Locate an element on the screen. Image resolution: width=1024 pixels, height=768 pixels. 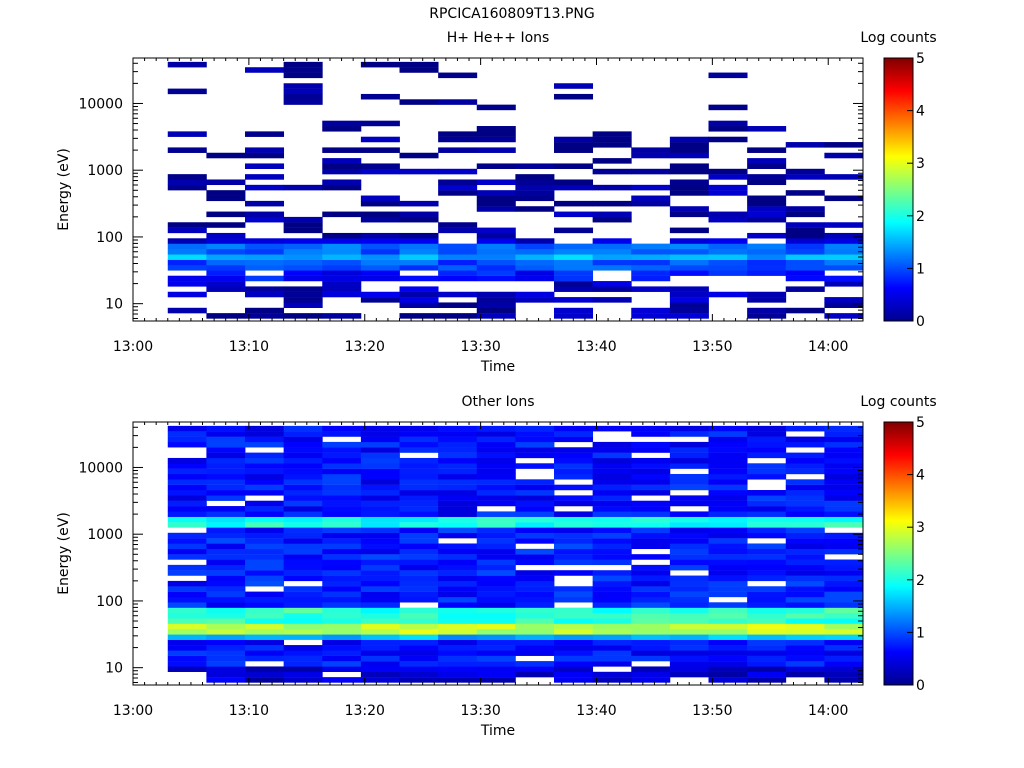
x-axis-label: Time is located at coordinates (497, 367).